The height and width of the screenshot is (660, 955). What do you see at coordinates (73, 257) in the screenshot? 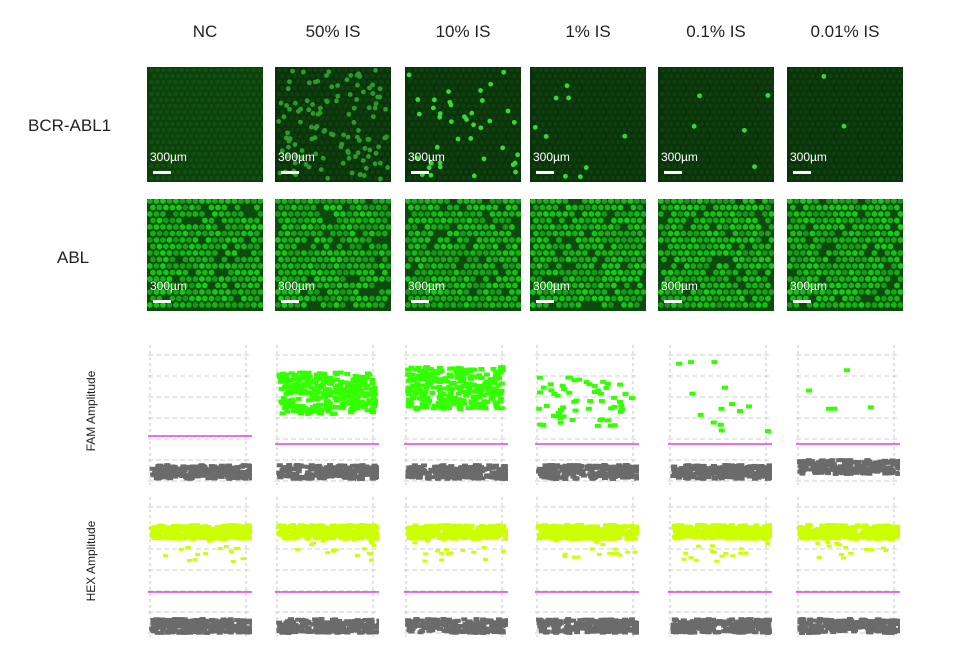
I see `row-label-abl: ABL` at bounding box center [73, 257].